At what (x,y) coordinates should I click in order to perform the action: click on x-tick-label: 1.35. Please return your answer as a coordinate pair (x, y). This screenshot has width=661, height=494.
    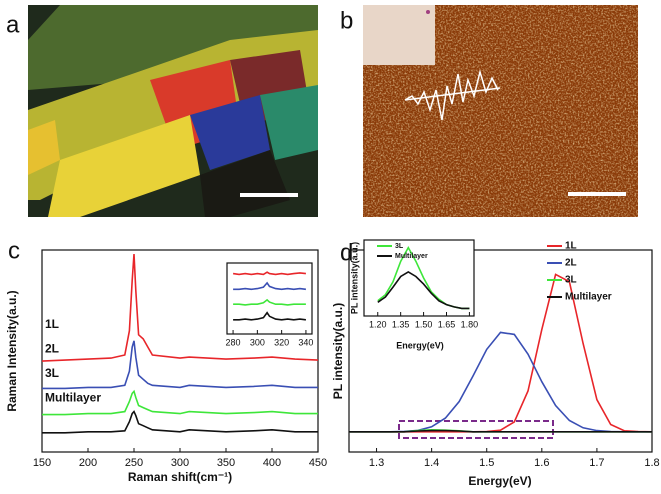
    Looking at the image, I should click on (401, 324).